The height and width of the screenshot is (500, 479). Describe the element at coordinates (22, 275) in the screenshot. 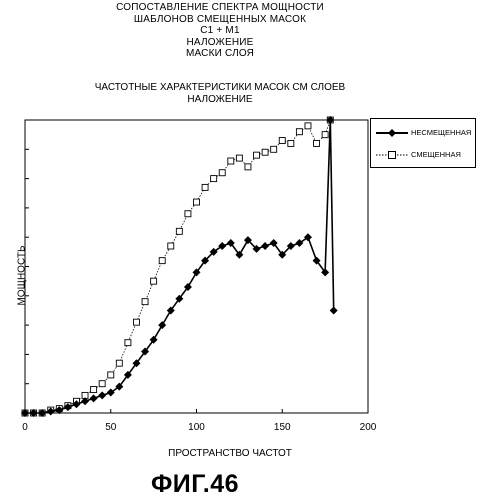

I see `y-axis-label: МОЩНОСТЬ` at that location.